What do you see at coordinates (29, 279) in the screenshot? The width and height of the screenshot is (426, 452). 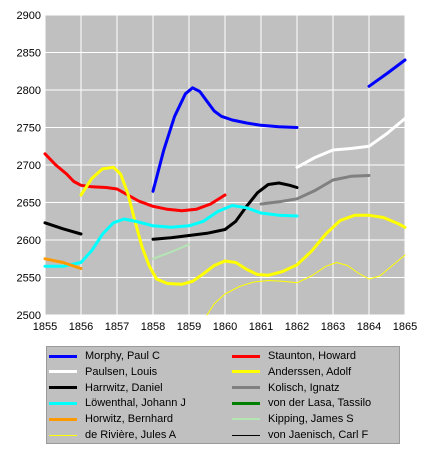 I see `y-tick-label: 2550` at bounding box center [29, 279].